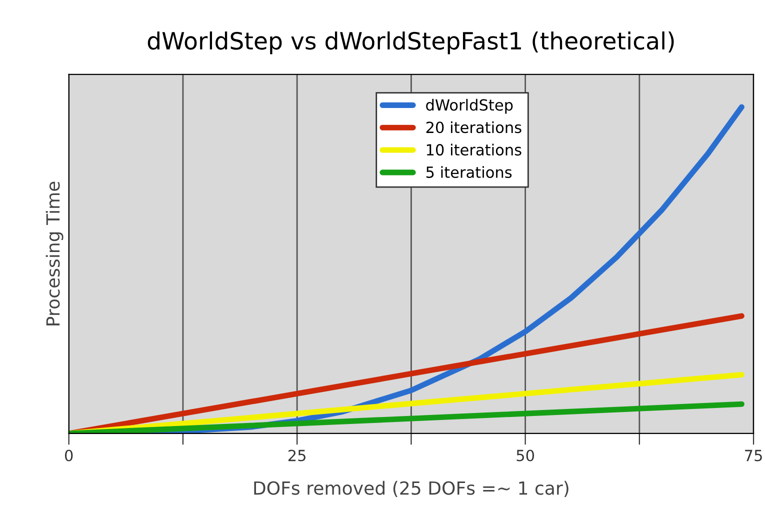 The height and width of the screenshot is (513, 765). Describe the element at coordinates (469, 172) in the screenshot. I see `legend-label: 5 iterations` at that location.